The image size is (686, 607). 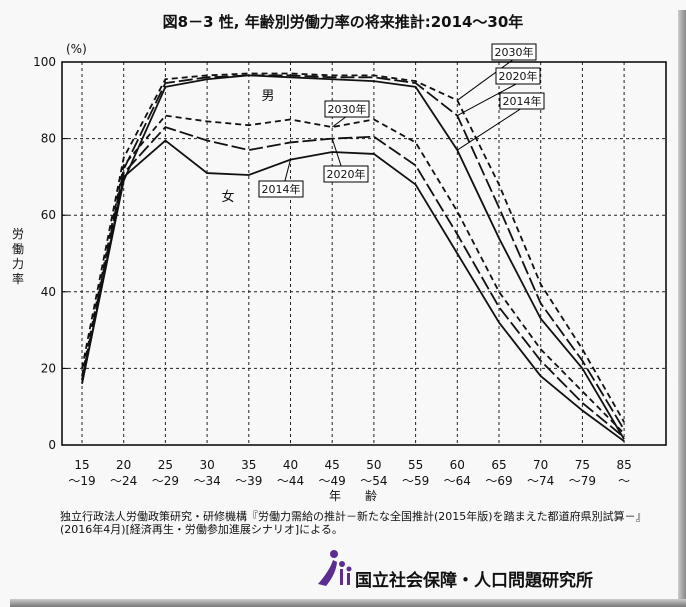 What do you see at coordinates (498, 465) in the screenshot?
I see `x-tick-label: 65` at bounding box center [498, 465].